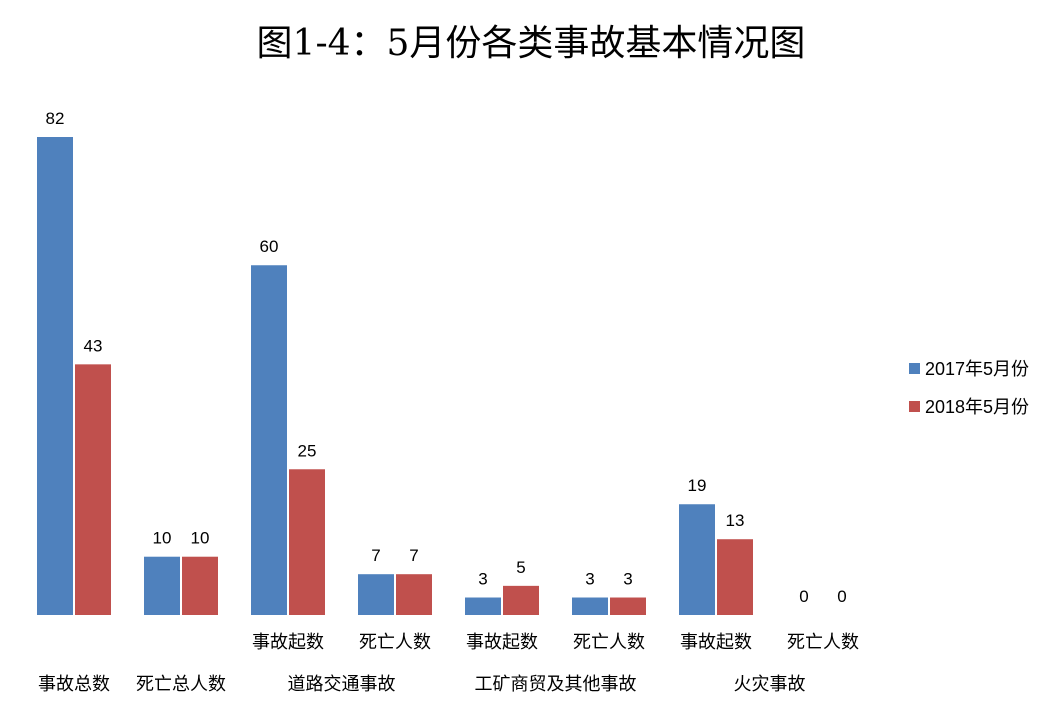 The width and height of the screenshot is (1063, 709). Describe the element at coordinates (375, 555) in the screenshot. I see `data-label-1-4: 7` at that location.